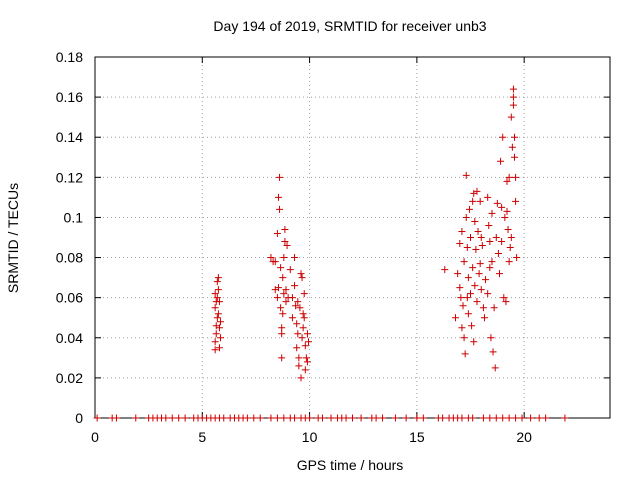 The height and width of the screenshot is (480, 640). Describe the element at coordinates (79, 418) in the screenshot. I see `y-tick-label: 0` at that location.